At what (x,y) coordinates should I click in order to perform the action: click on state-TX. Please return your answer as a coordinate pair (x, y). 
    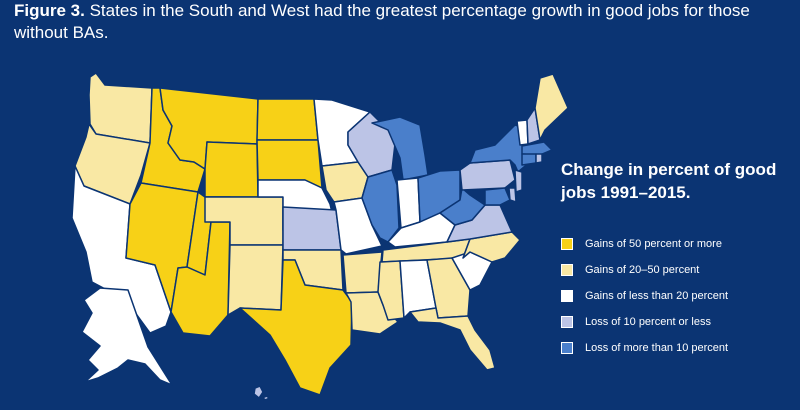
    Looking at the image, I should click on (296, 327).